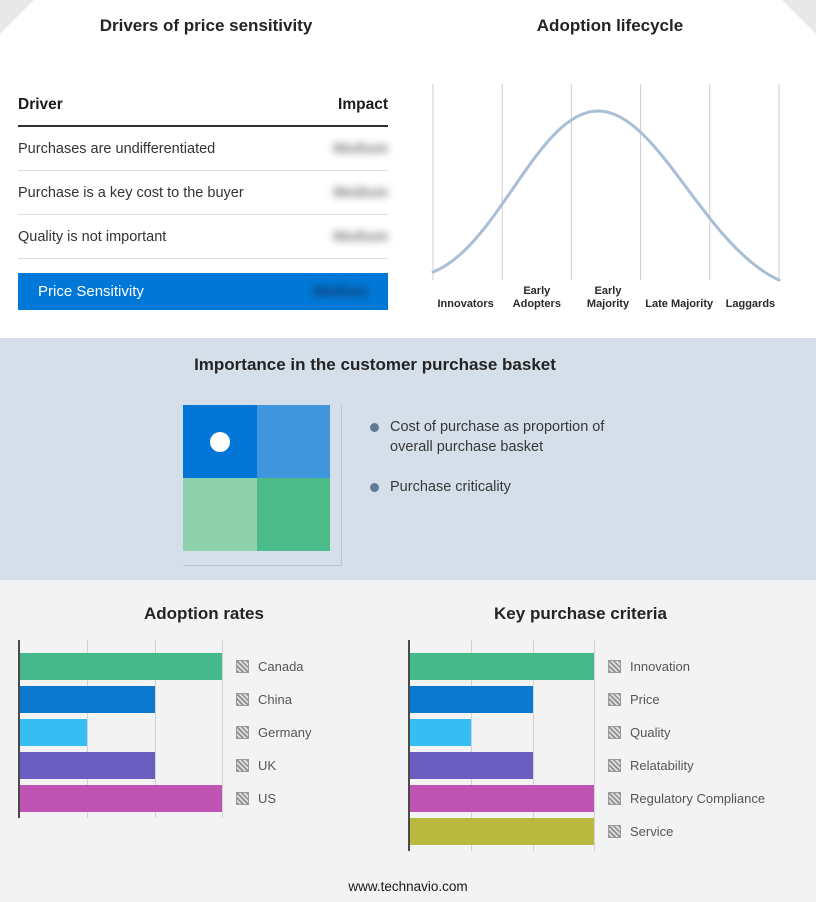  Describe the element at coordinates (662, 765) in the screenshot. I see `legend-label: Relatability` at that location.